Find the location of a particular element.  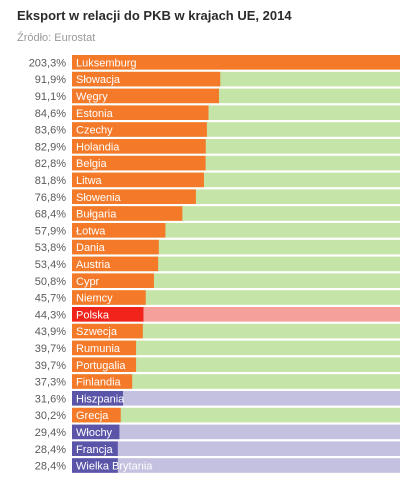

category-label: Luksemburg is located at coordinates (106, 63).